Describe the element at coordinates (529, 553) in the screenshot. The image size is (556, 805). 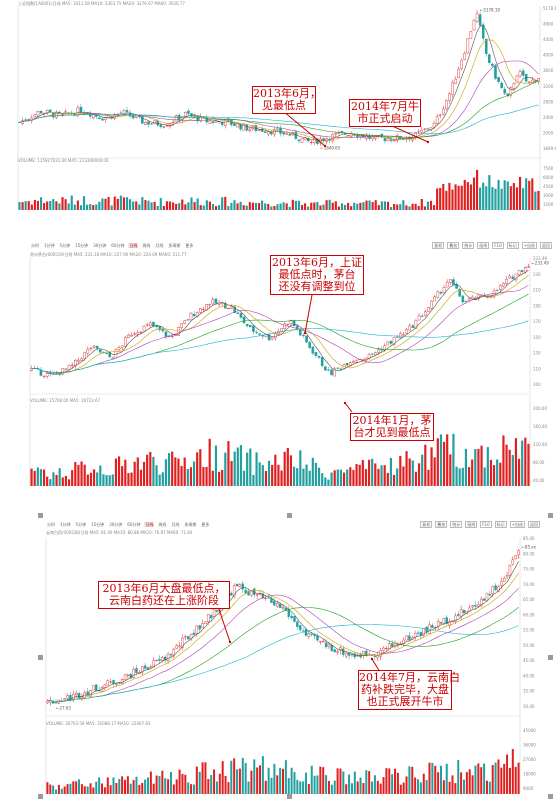
I see `y-tick-label: 80.00` at that location.